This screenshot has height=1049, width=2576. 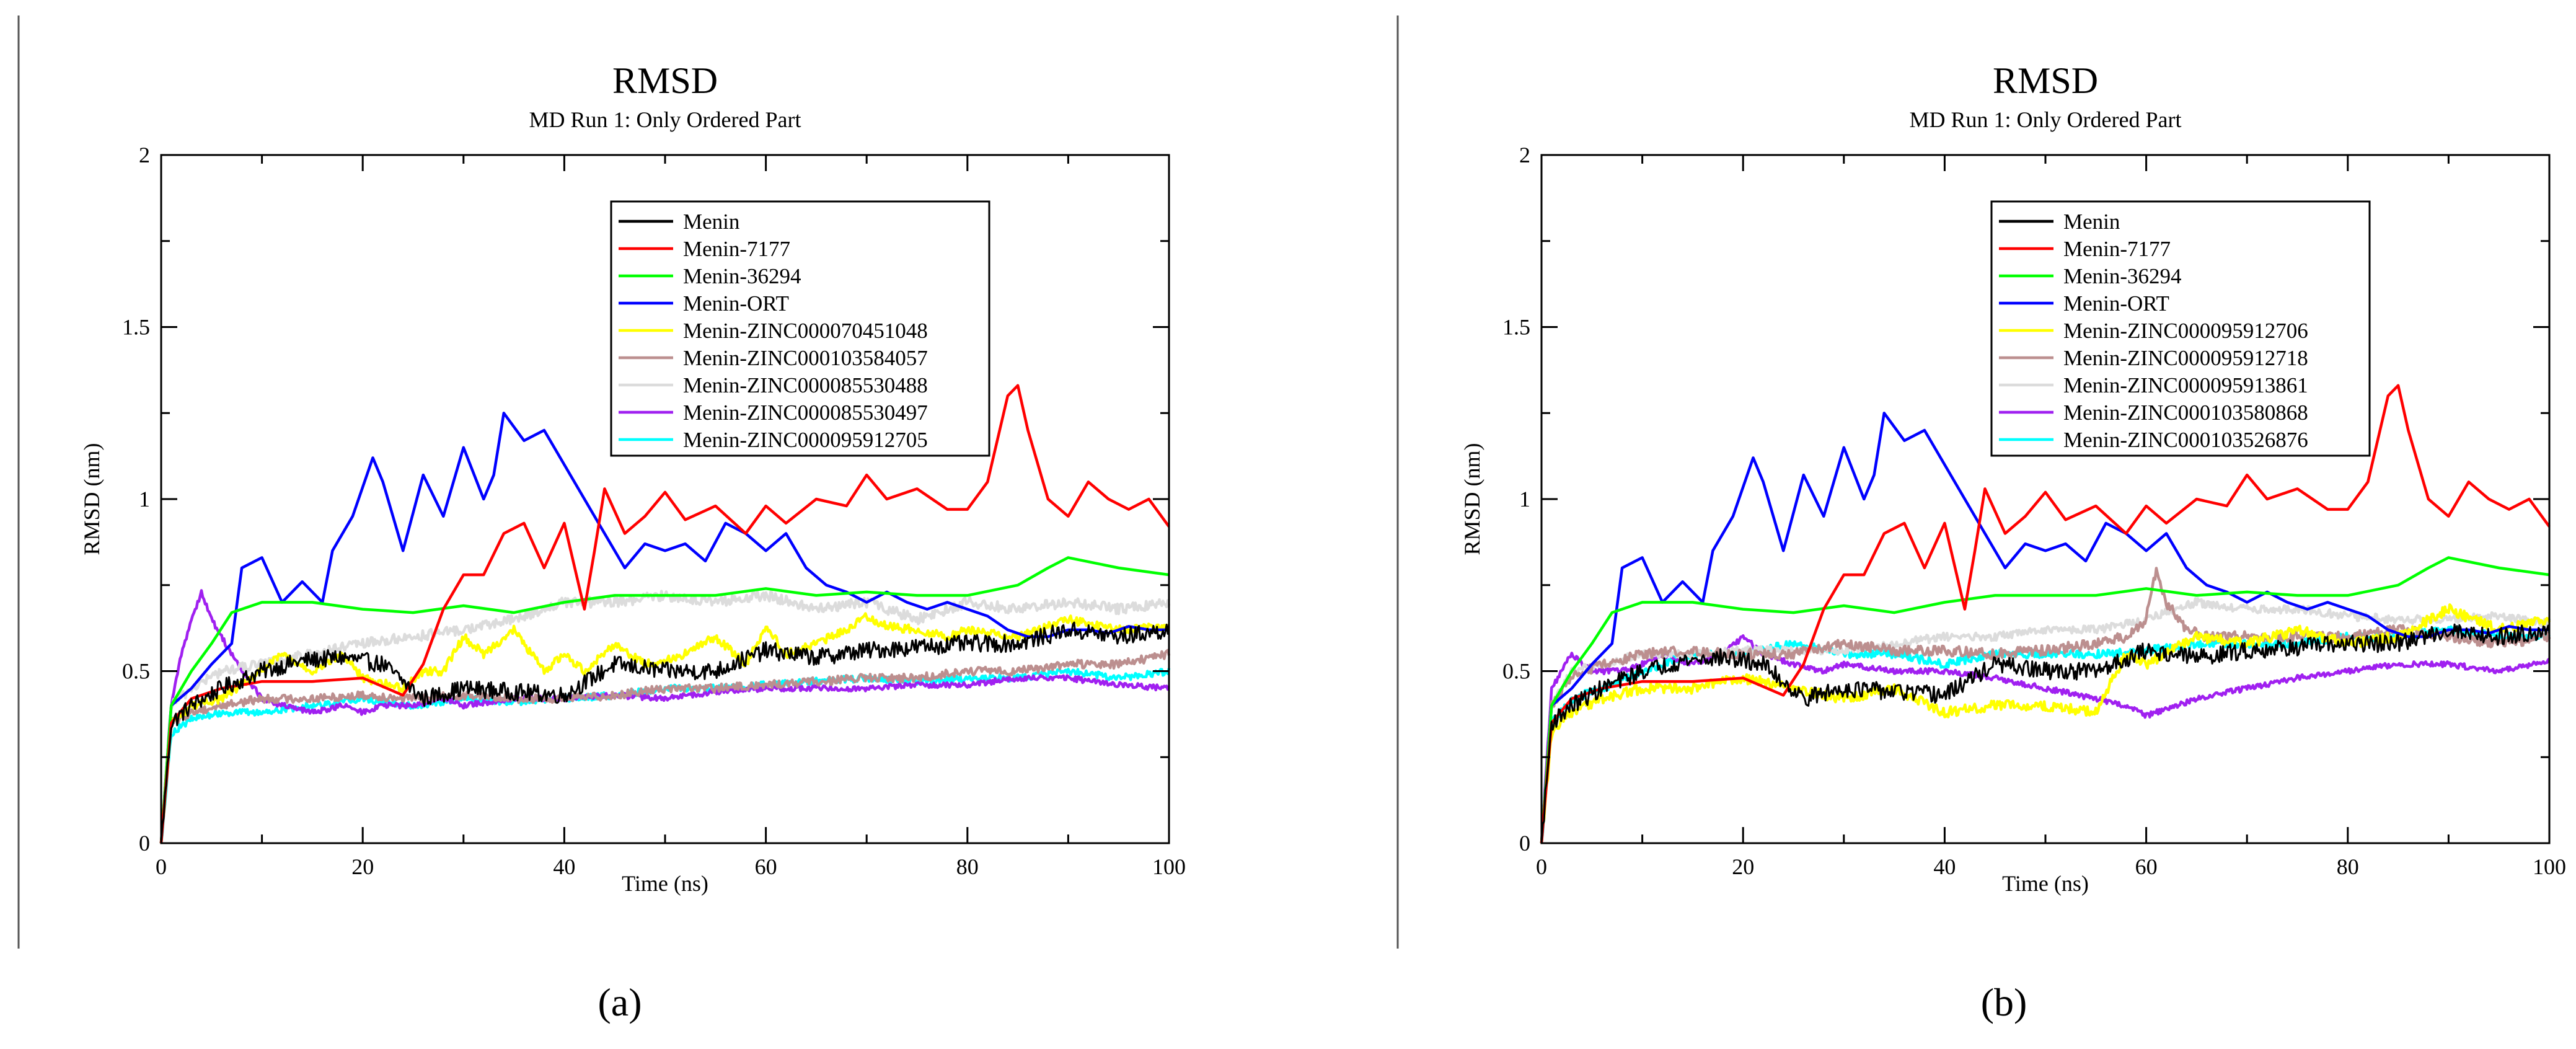 What do you see at coordinates (2185, 413) in the screenshot?
I see `legend-entry: Menin-ZINC000103580868` at bounding box center [2185, 413].